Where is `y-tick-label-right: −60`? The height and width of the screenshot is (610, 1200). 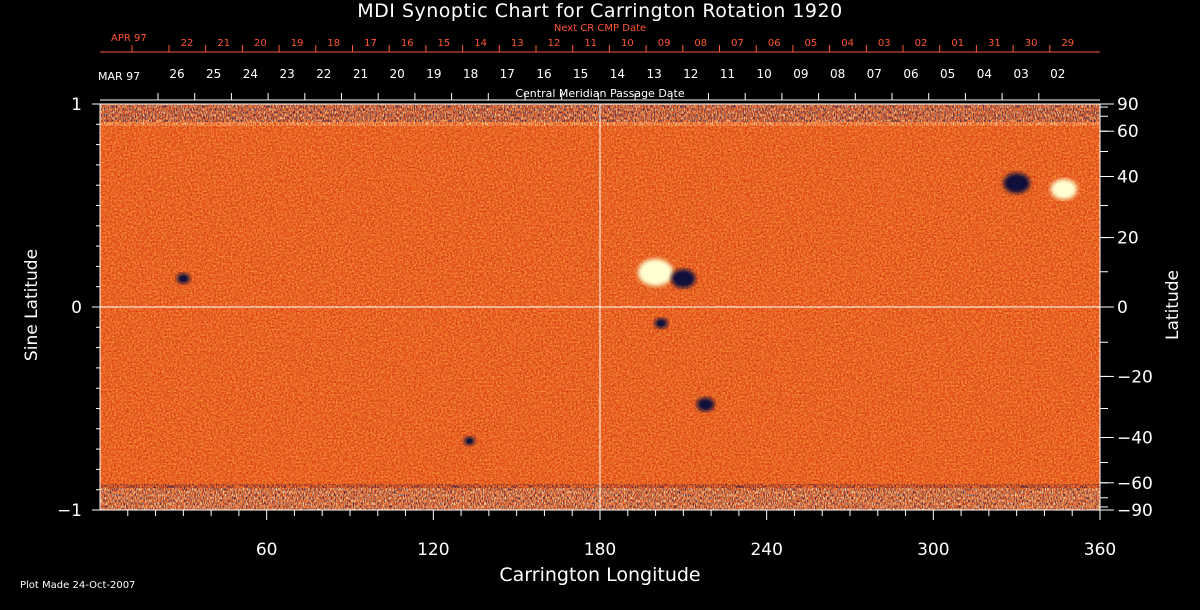
y-tick-label-right: −60 is located at coordinates (1135, 484).